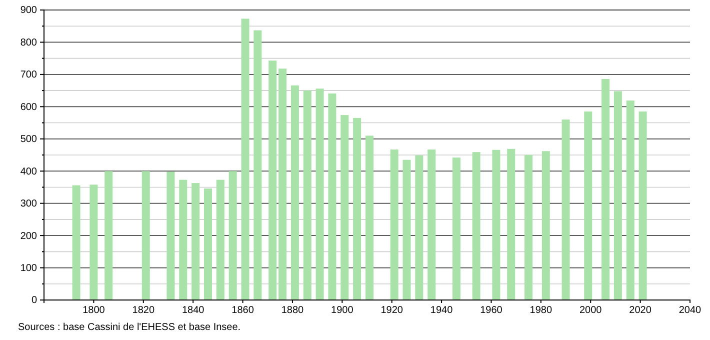  What do you see at coordinates (29, 236) in the screenshot?
I see `y-tick-label: 200` at bounding box center [29, 236].